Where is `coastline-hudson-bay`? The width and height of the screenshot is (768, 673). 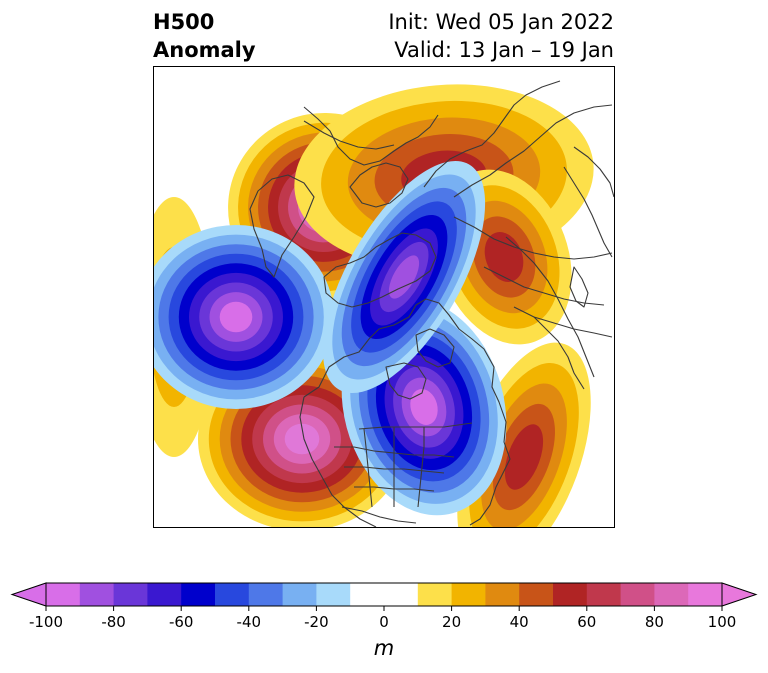 coastline-hudson-bay is located at coordinates (406, 381).